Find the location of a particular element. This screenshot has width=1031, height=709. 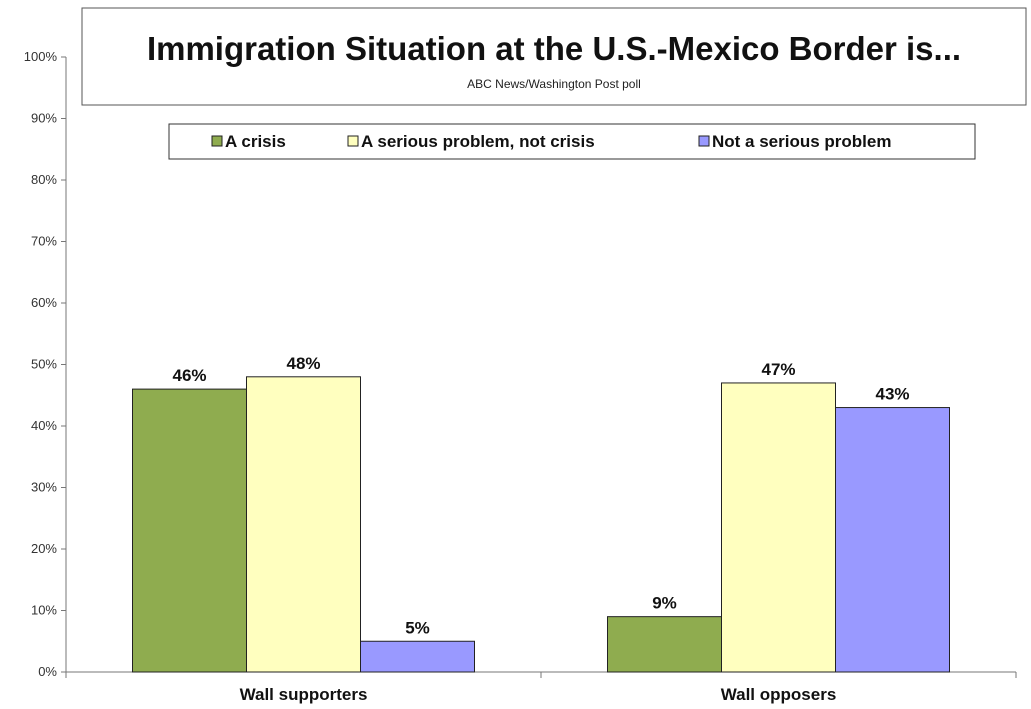

data-label: 9% is located at coordinates (664, 603).